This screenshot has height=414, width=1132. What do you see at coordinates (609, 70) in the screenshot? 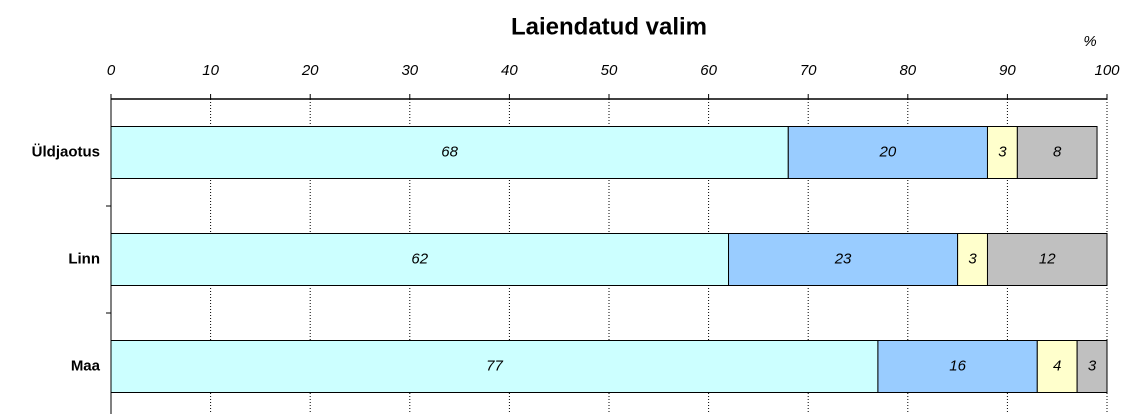
I see `x-tick-label: 50` at bounding box center [609, 70].